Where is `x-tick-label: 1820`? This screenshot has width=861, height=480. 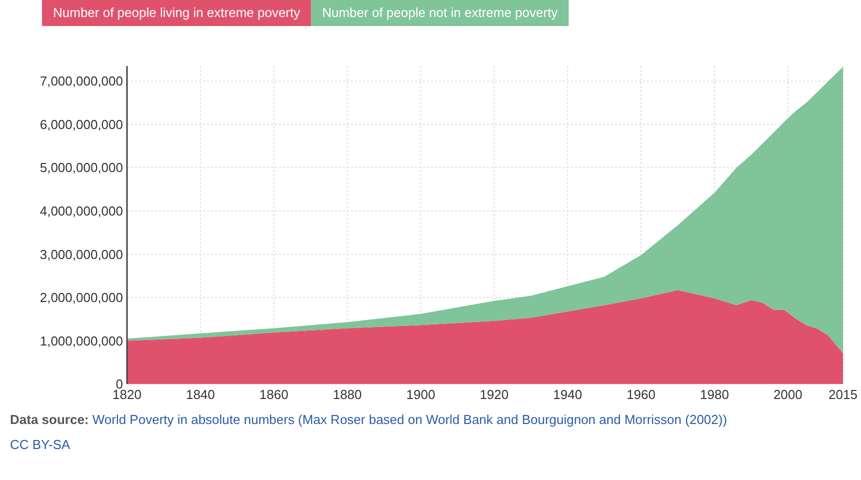
x-tick-label: 1820 is located at coordinates (127, 394).